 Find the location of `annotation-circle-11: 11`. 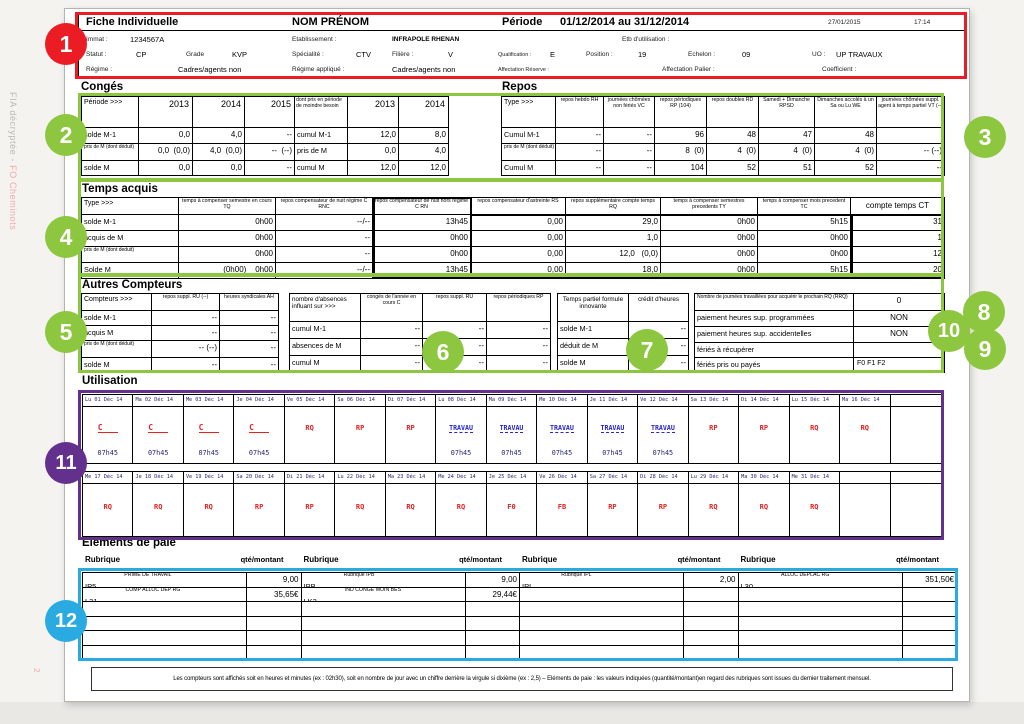

annotation-circle-11: 11 is located at coordinates (66, 463).